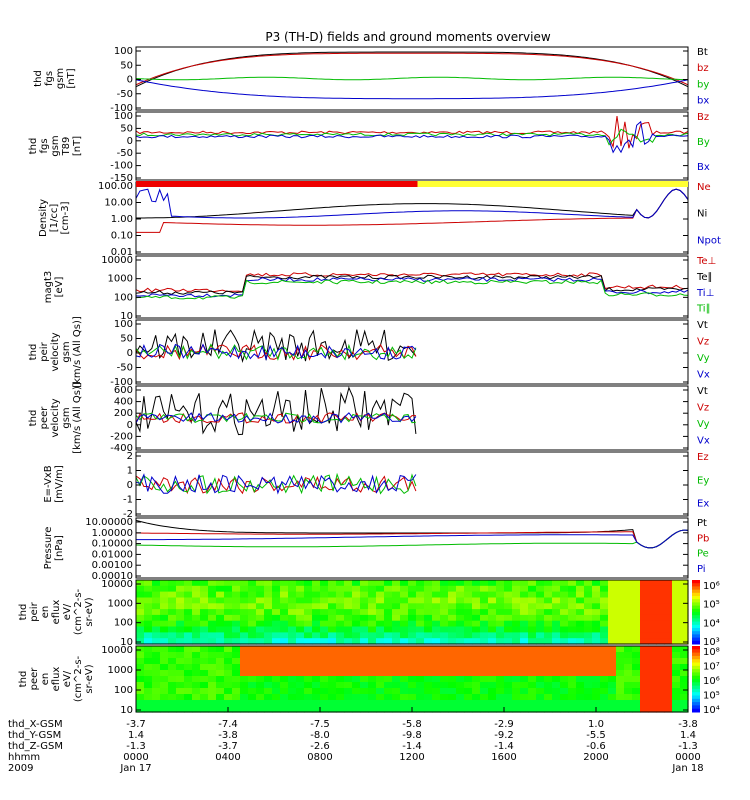  Describe the element at coordinates (45, 679) in the screenshot. I see `y-axis-label-line: en` at that location.